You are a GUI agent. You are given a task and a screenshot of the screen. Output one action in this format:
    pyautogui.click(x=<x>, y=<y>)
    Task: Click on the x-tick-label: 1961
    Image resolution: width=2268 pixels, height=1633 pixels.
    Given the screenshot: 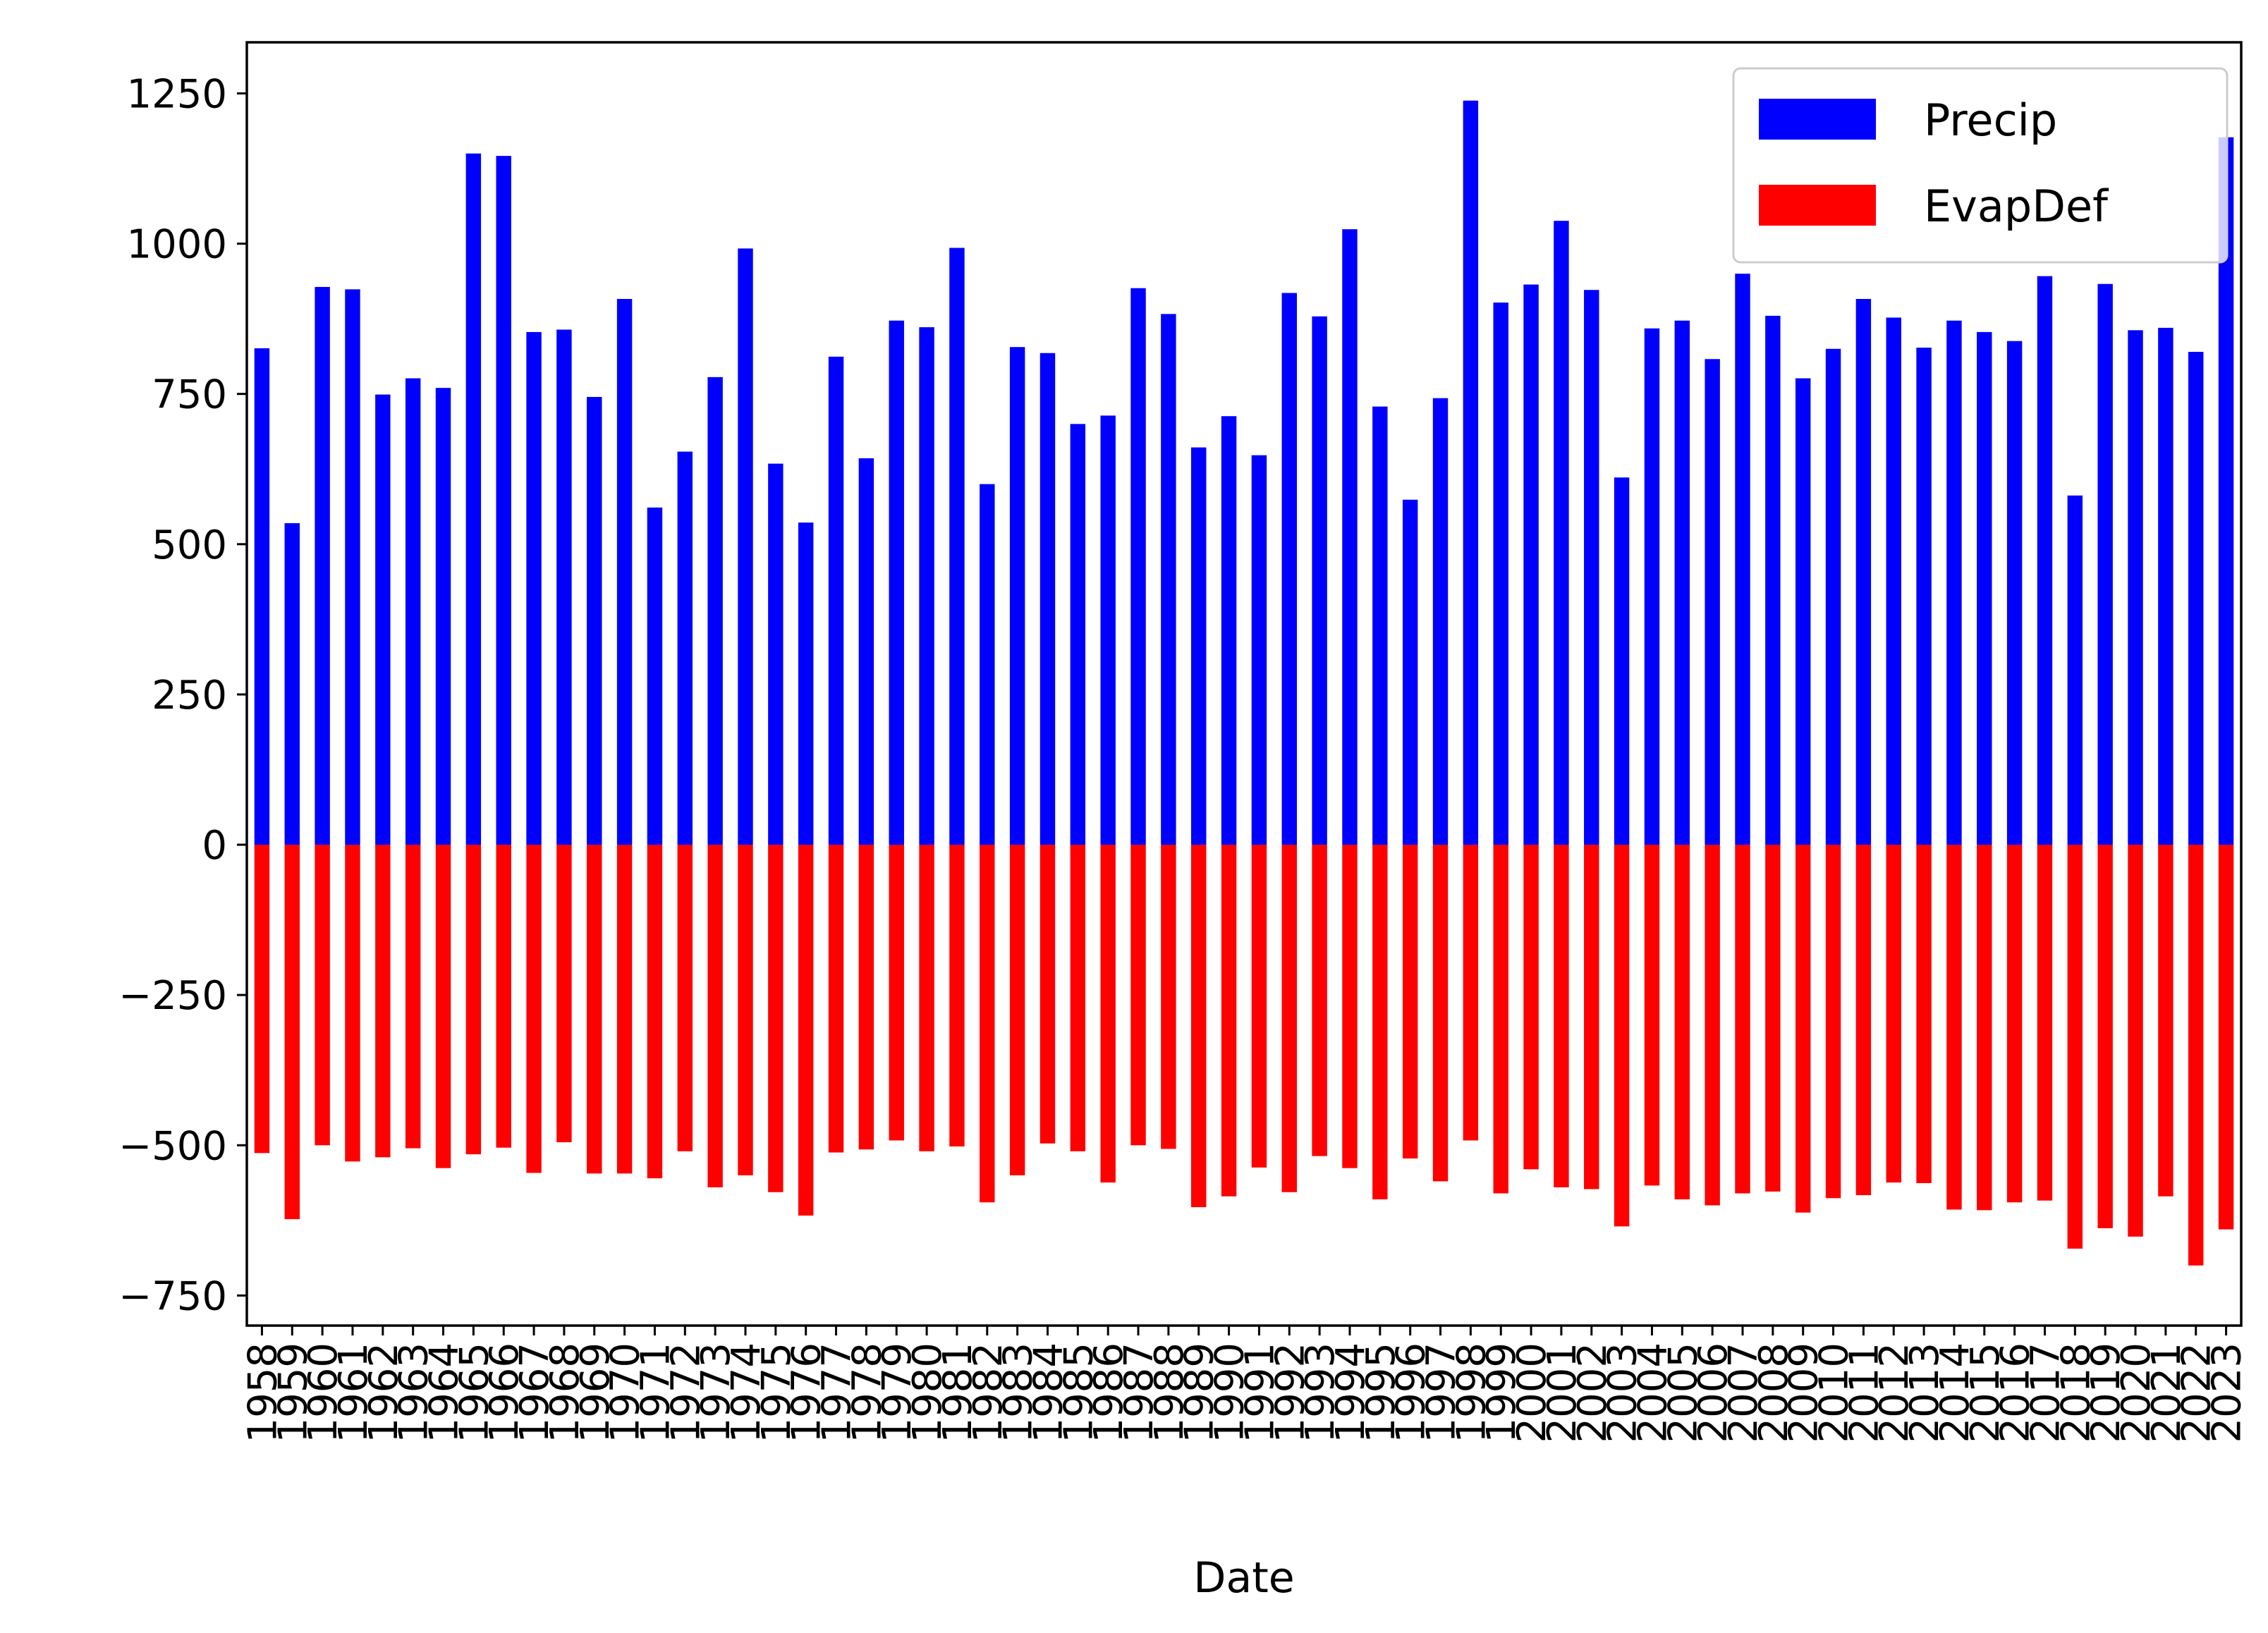 What is the action you would take?
    pyautogui.click(x=354, y=1393)
    